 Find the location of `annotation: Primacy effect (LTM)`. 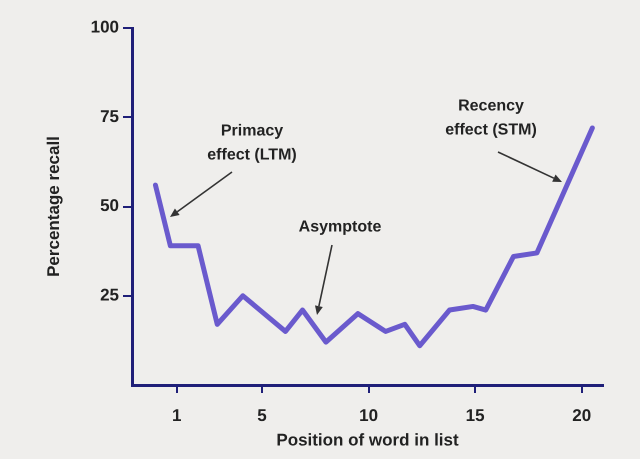

annotation: Primacy effect (LTM) is located at coordinates (252, 143).